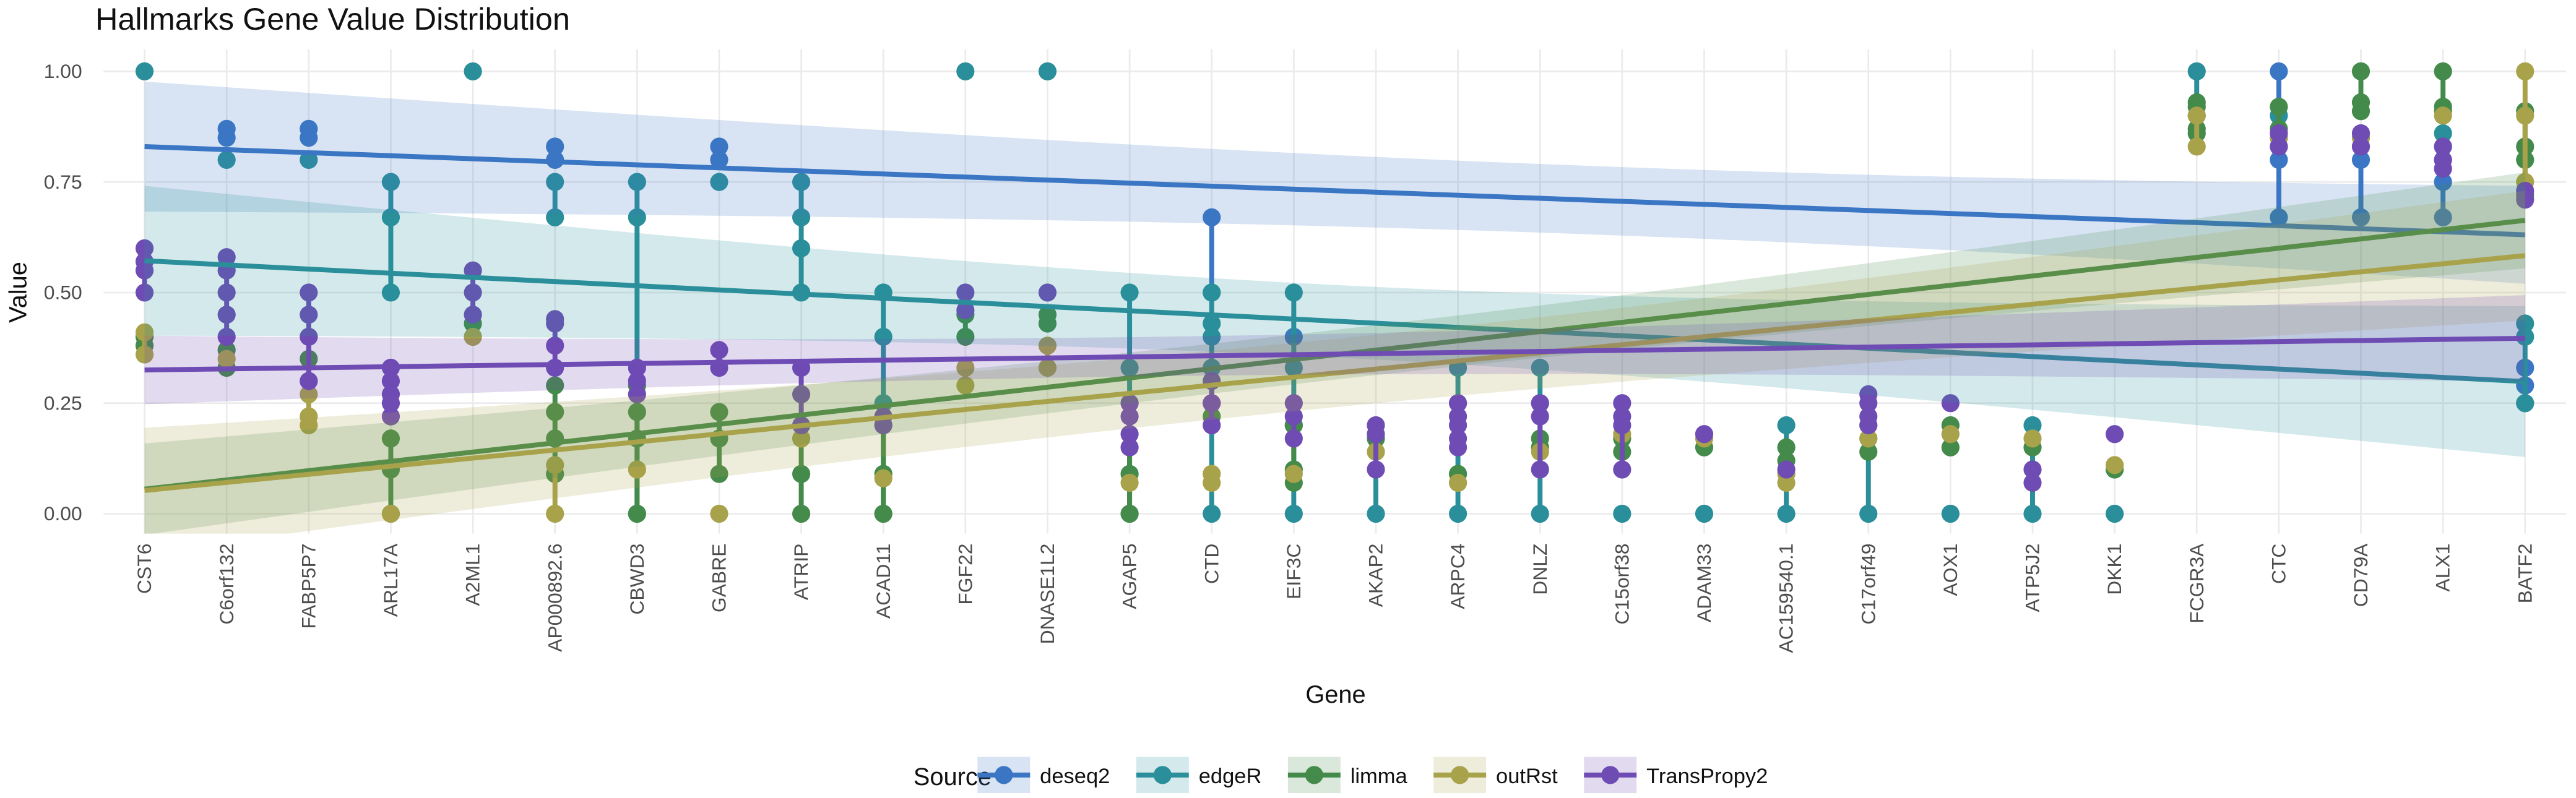 The image size is (2576, 798). What do you see at coordinates (308, 586) in the screenshot?
I see `x-tick-label: FABP5P7` at bounding box center [308, 586].